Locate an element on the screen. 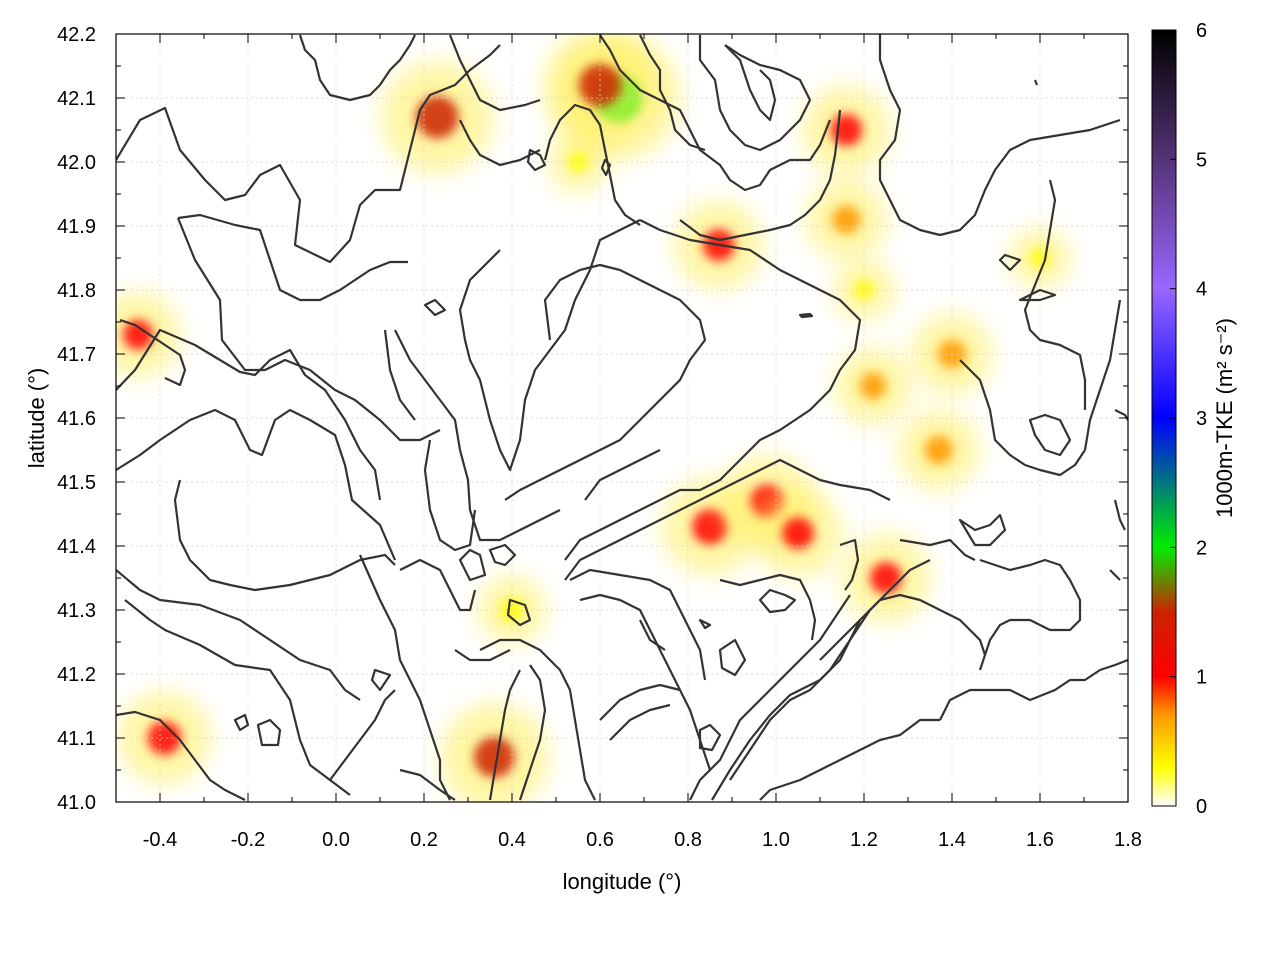  colorbar-label: 1000m-TKE (m² s⁻²) is located at coordinates (1224, 418).